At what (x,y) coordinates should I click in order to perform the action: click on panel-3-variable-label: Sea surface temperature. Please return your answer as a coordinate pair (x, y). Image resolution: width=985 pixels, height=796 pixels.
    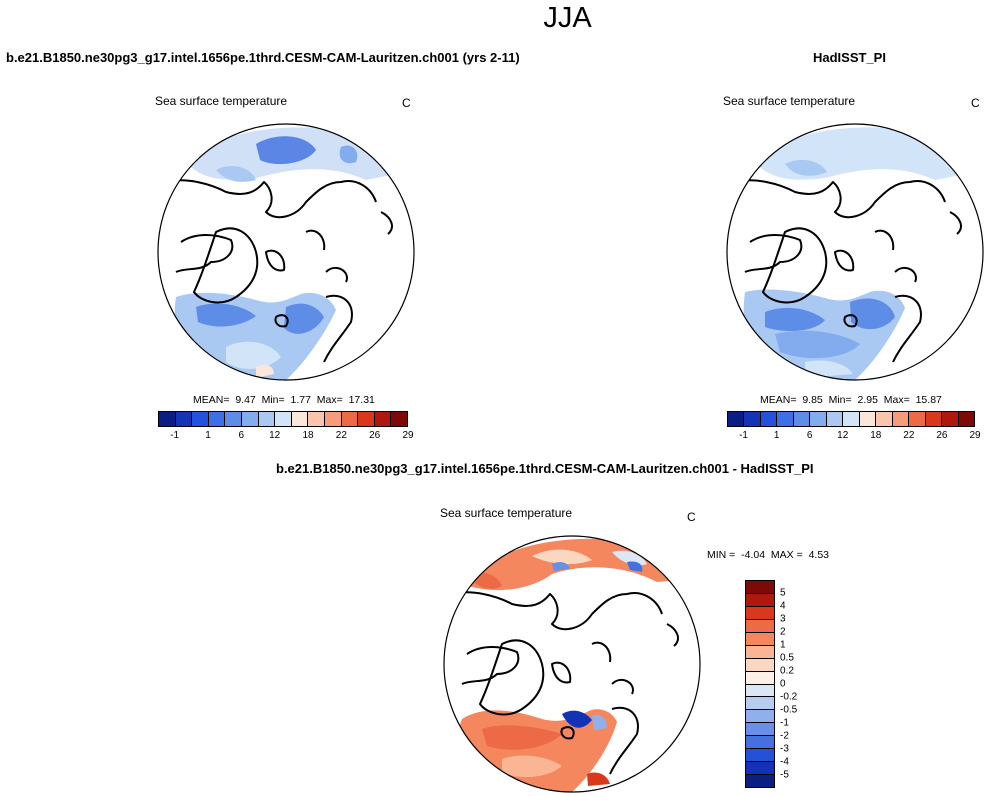
    Looking at the image, I should click on (506, 513).